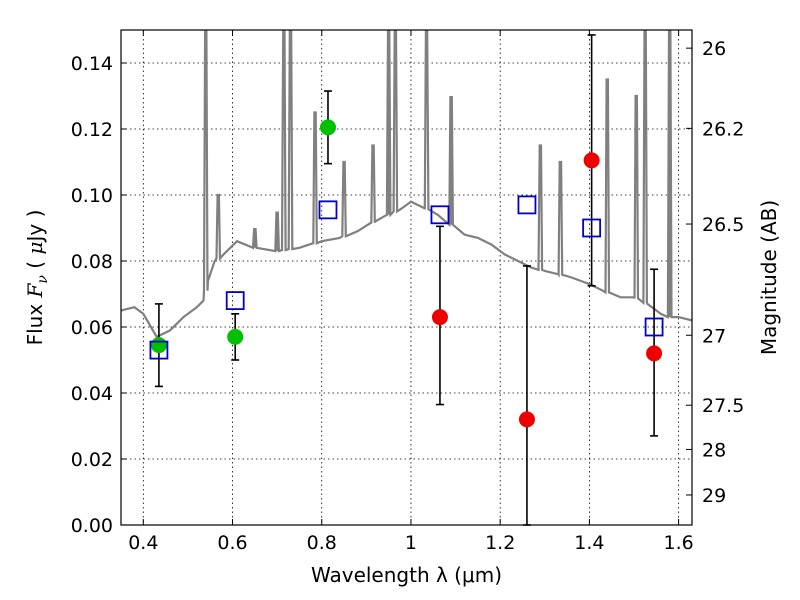 The height and width of the screenshot is (600, 800). Describe the element at coordinates (35, 248) in the screenshot. I see `y-label-mu: μ` at that location.